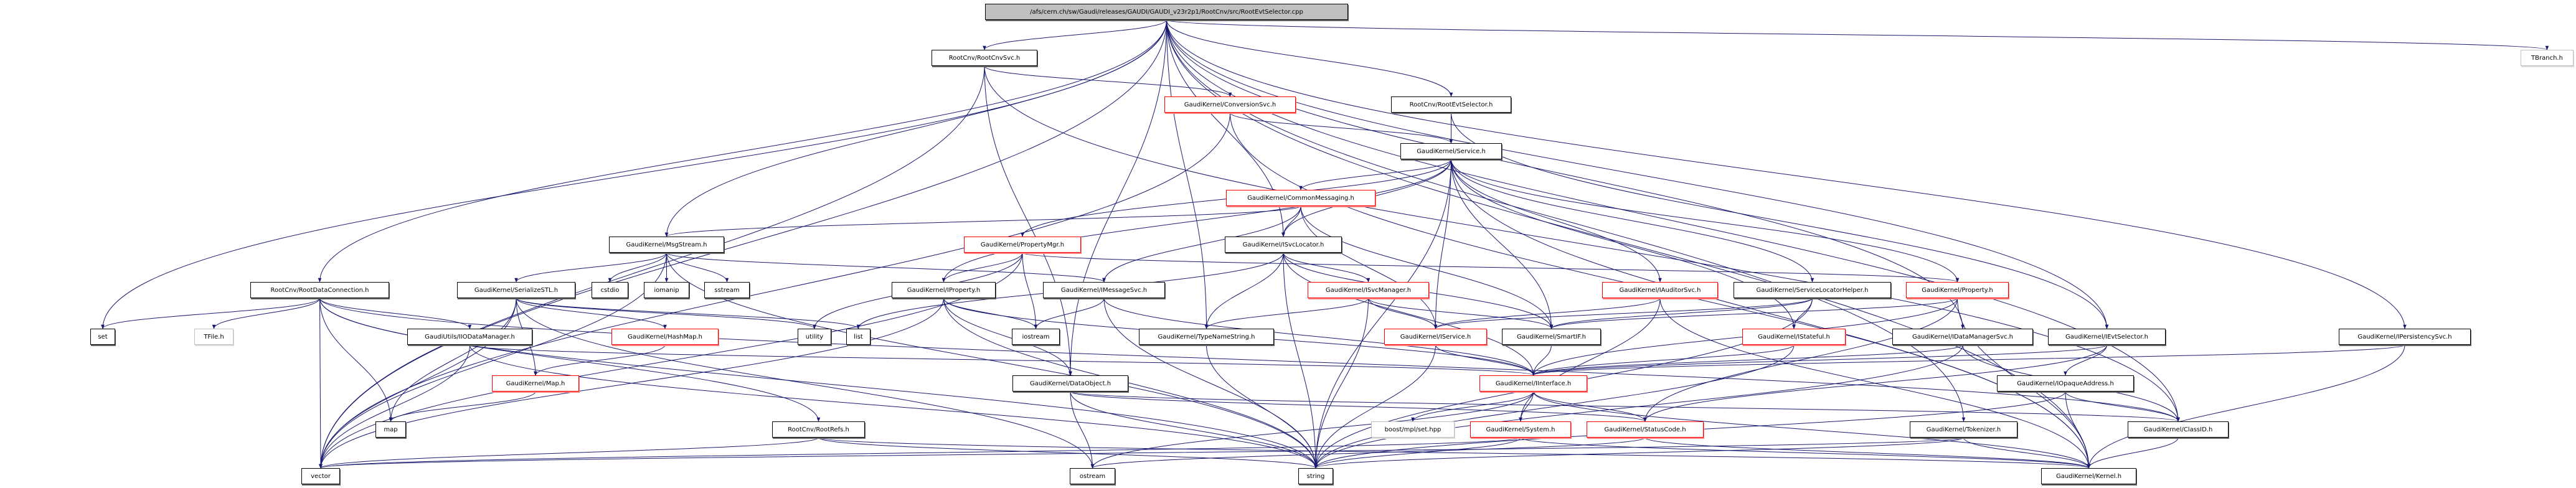 The image size is (2576, 488). Describe the element at coordinates (1442, 244) in the screenshot. I see `edge-service-to-iservice` at that location.